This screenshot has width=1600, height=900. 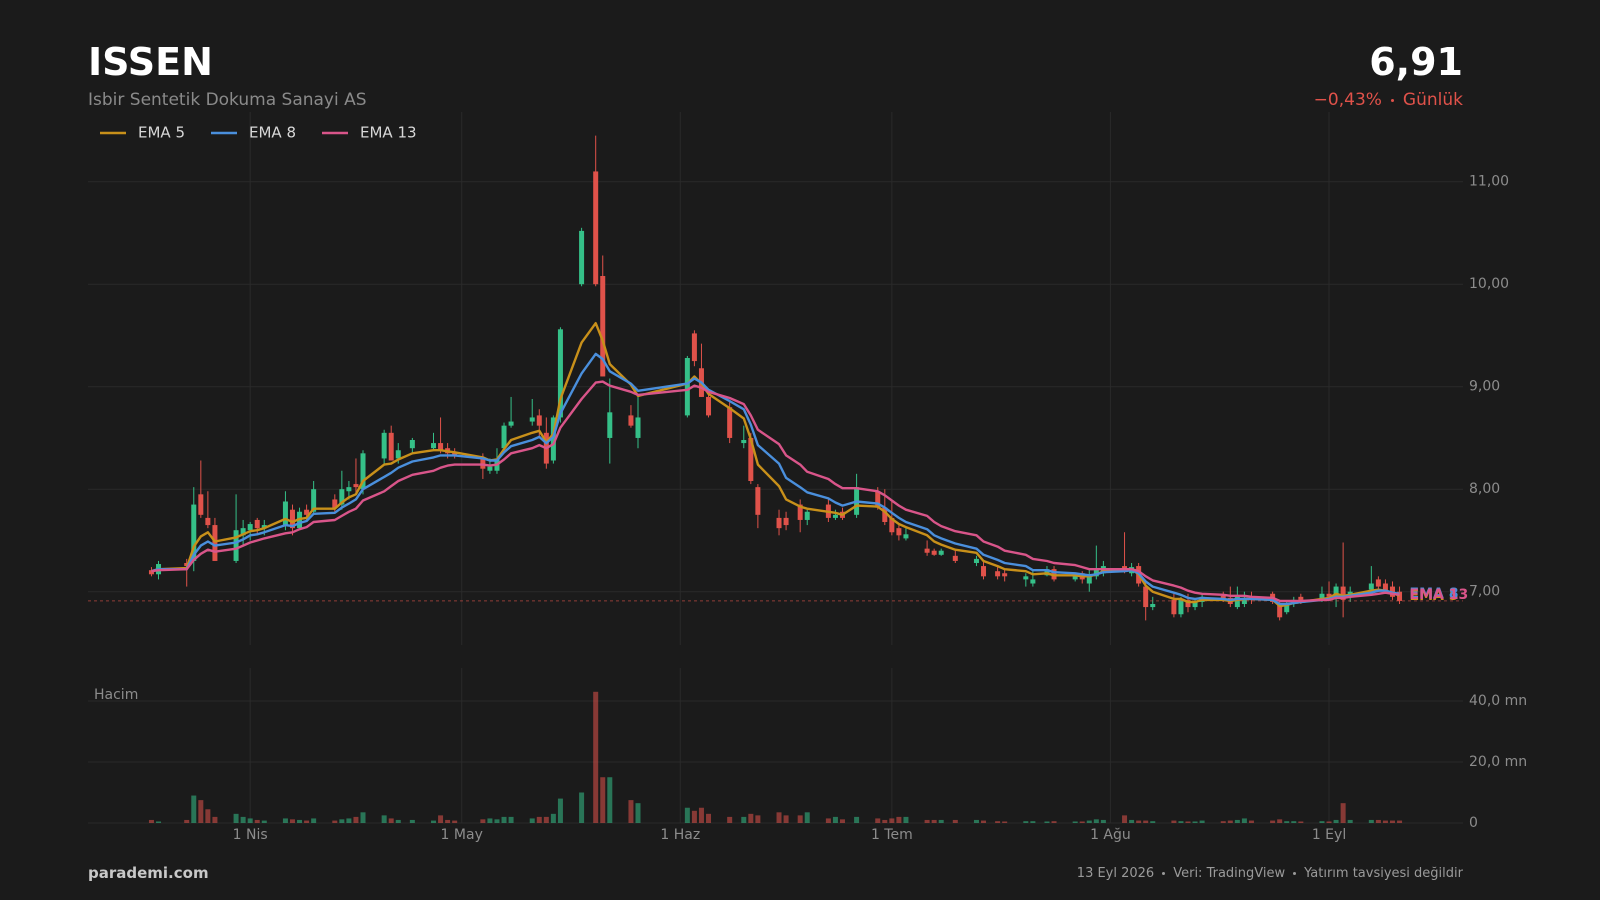 What do you see at coordinates (1484, 489) in the screenshot?
I see `y-tick-label: 8,00` at bounding box center [1484, 489].